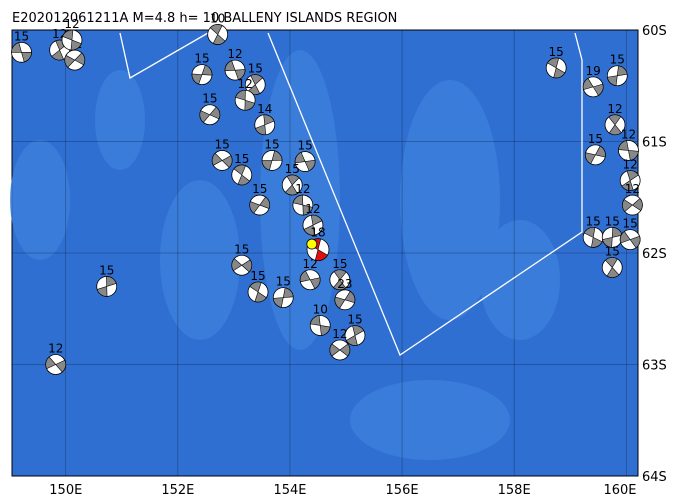  What do you see at coordinates (654, 31) in the screenshot?
I see `y-tick-label: 60S` at bounding box center [654, 31].